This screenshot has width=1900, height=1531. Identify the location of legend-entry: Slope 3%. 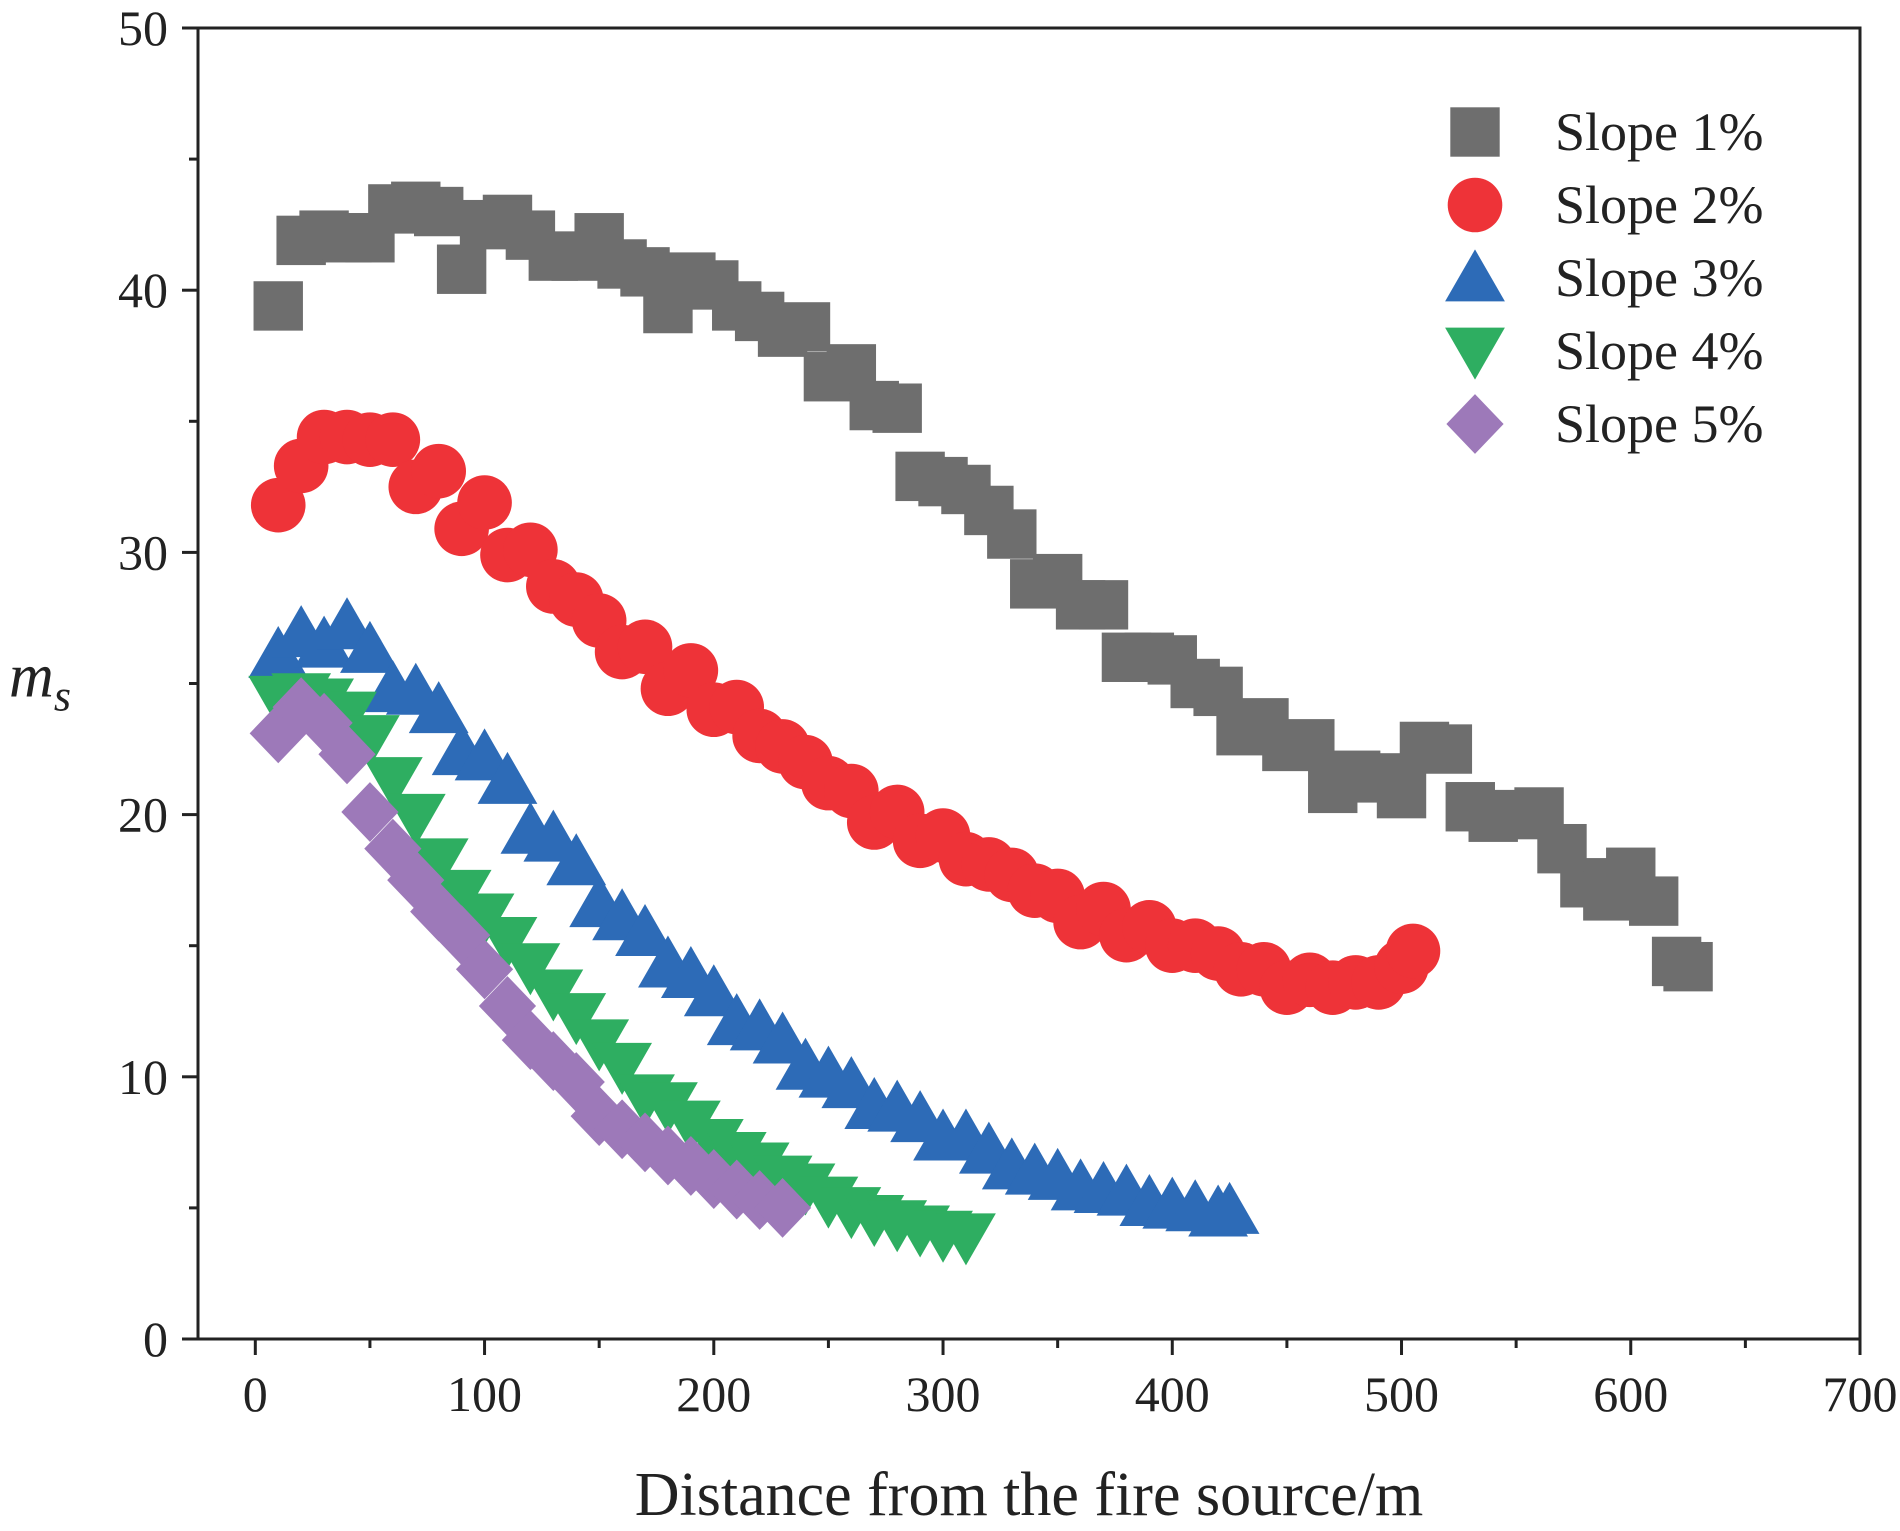
(1604, 278).